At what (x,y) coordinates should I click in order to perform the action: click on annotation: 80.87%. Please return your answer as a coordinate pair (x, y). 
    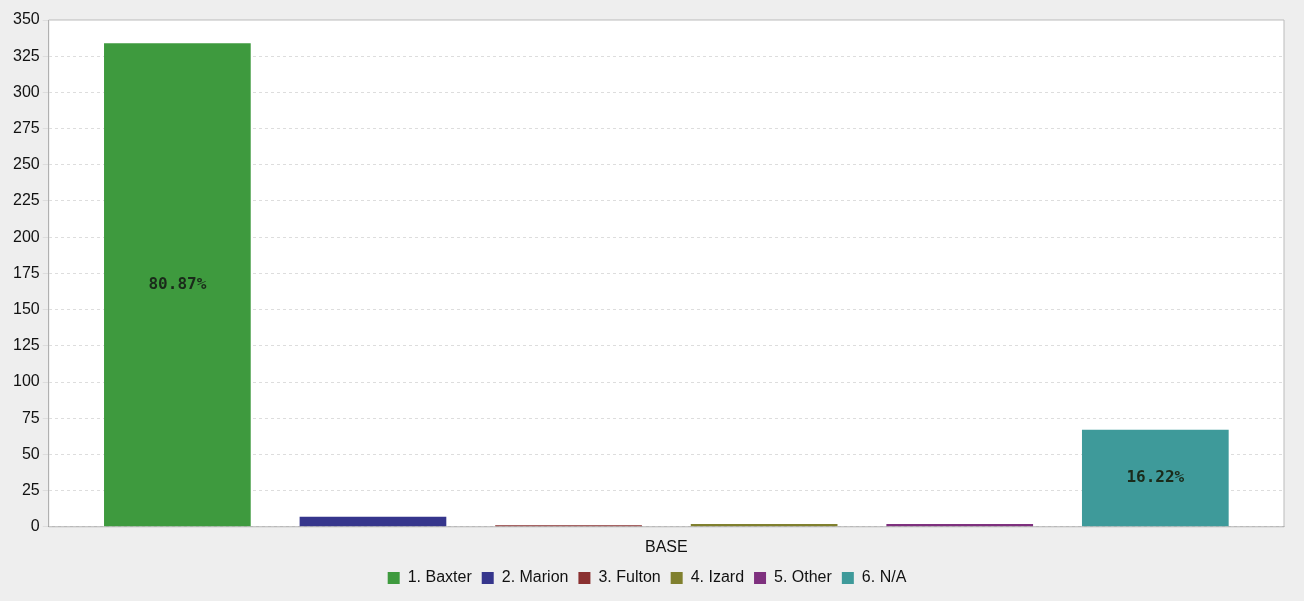
    Looking at the image, I should click on (177, 283).